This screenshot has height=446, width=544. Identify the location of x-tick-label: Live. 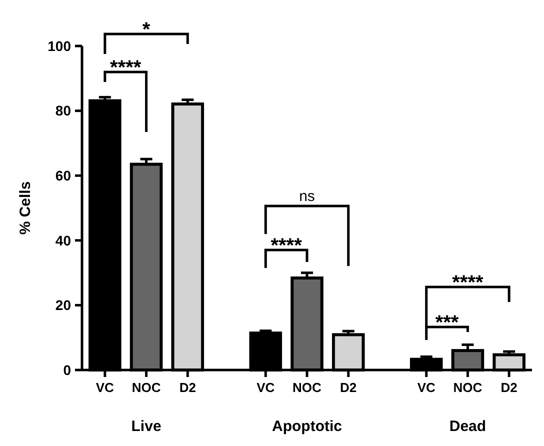
(146, 426).